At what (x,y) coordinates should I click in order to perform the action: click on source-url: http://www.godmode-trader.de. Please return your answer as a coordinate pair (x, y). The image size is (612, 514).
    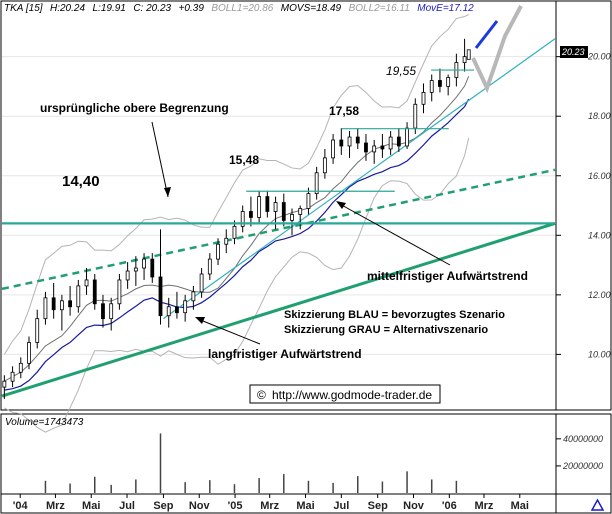
    Looking at the image, I should click on (352, 395).